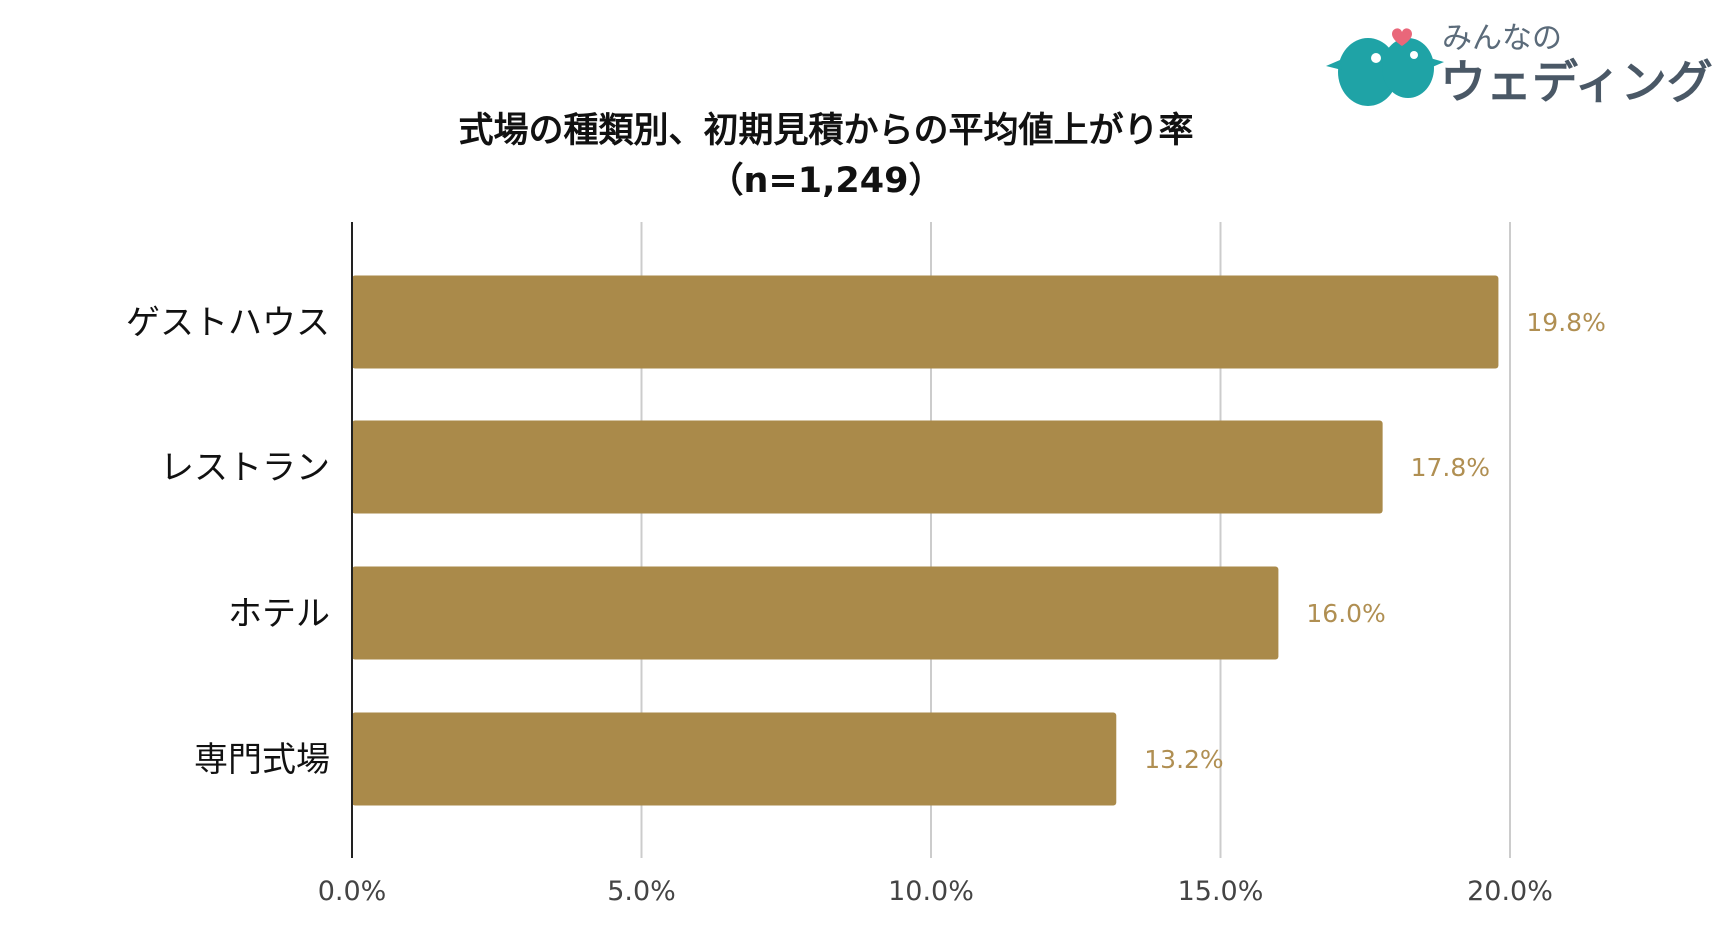  Describe the element at coordinates (1565, 322) in the screenshot. I see `data-label: 19.8%` at that location.